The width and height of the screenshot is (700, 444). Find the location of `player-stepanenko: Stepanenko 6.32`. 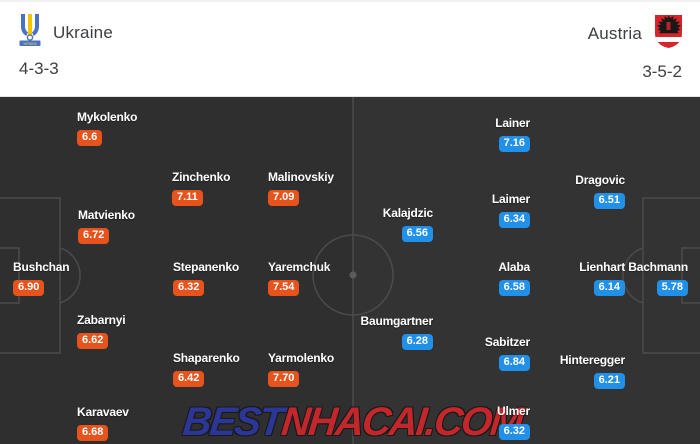

player-stepanenko: Stepanenko 6.32 is located at coordinates (206, 278).